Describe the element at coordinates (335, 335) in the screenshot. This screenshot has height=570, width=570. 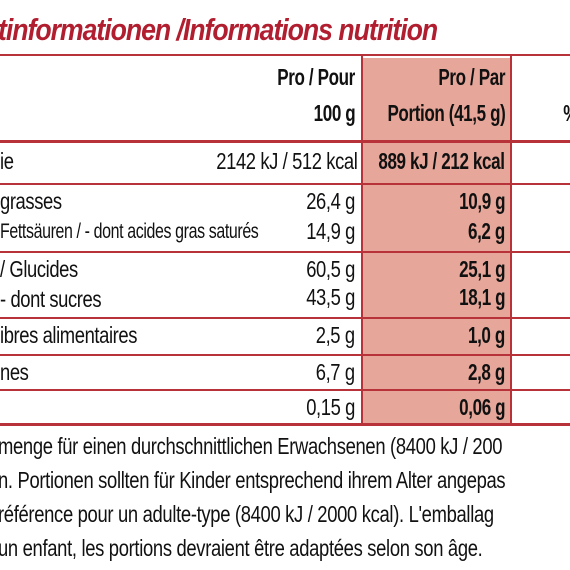
I see `cell-fibre-per100: 2,5 g` at that location.